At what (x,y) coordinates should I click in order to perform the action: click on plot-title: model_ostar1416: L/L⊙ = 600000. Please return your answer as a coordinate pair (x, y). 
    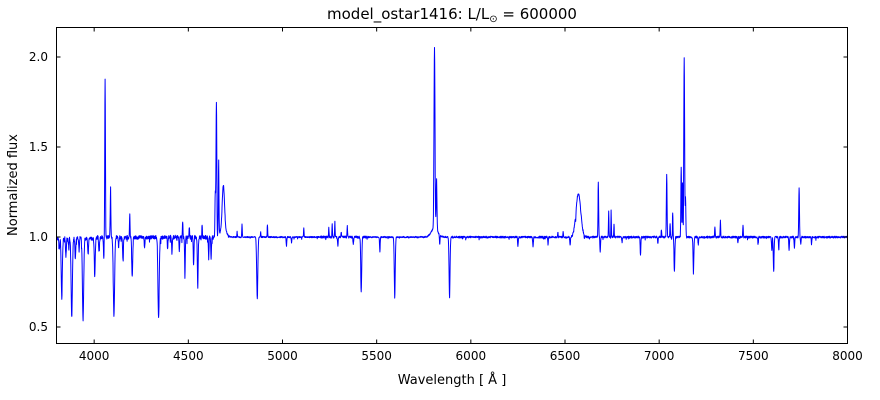
    Looking at the image, I should click on (452, 15).